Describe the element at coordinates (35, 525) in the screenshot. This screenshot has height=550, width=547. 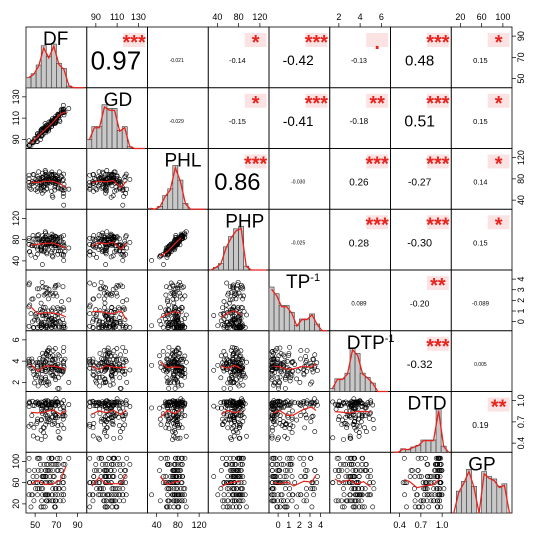
I see `axis-tick-label: 50` at that location.